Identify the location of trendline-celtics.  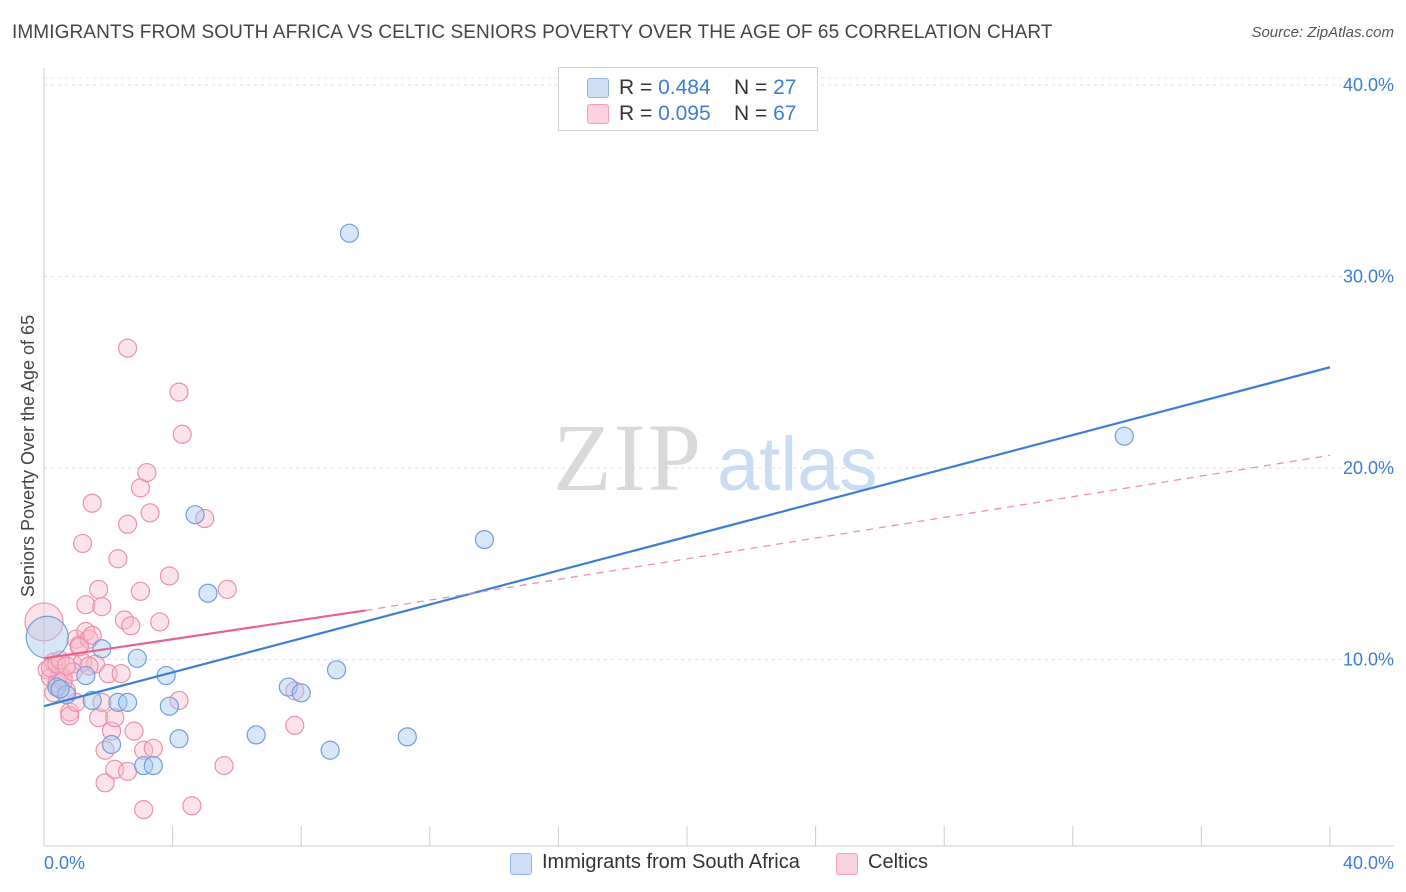
(204, 634).